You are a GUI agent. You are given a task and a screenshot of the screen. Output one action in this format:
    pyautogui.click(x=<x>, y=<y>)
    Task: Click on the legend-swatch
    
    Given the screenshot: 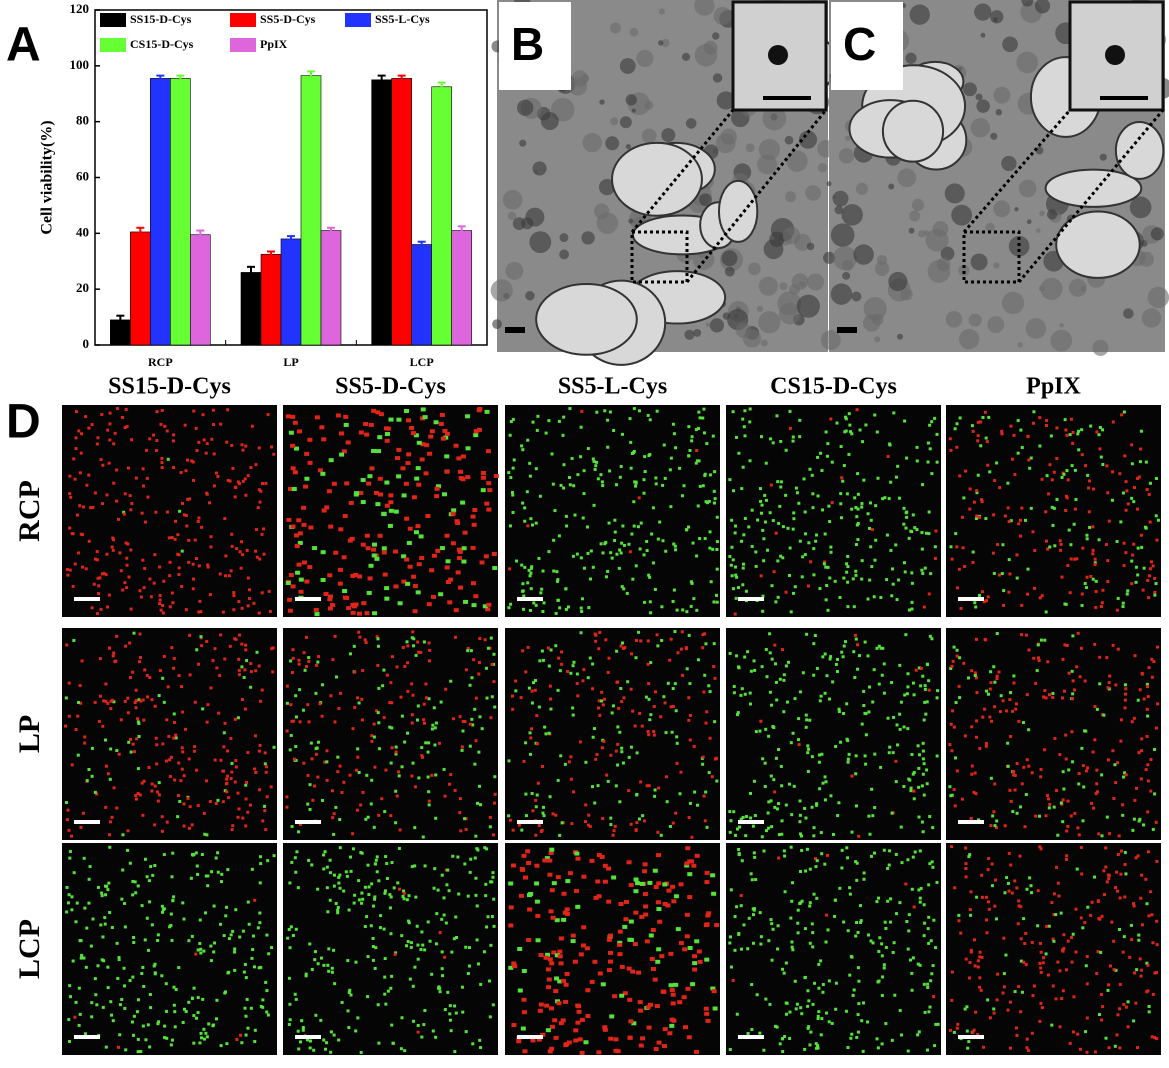 What is the action you would take?
    pyautogui.click(x=243, y=20)
    